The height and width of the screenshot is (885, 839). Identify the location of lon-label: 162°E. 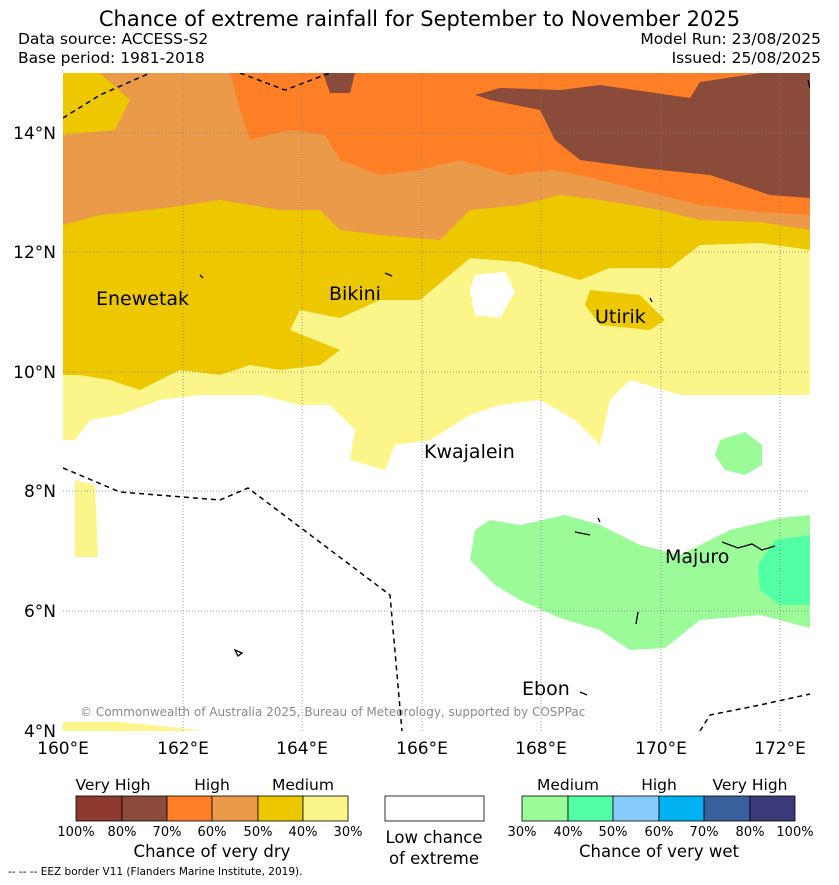
(183, 749).